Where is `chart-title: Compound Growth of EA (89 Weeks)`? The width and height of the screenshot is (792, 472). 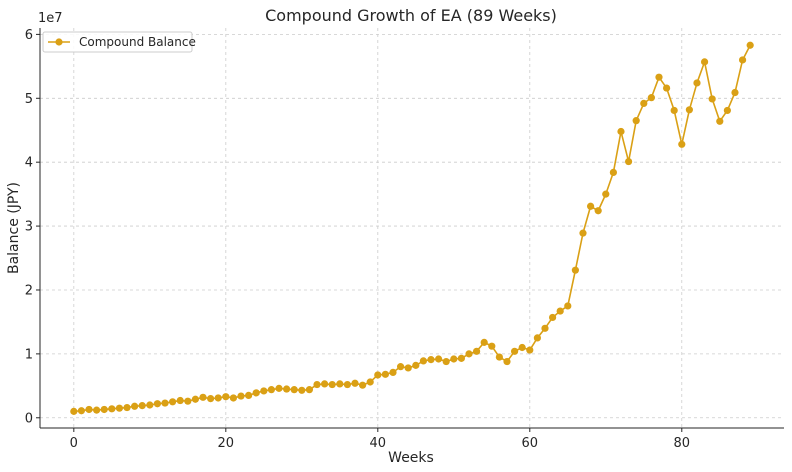 chart-title: Compound Growth of EA (89 Weeks) is located at coordinates (411, 15).